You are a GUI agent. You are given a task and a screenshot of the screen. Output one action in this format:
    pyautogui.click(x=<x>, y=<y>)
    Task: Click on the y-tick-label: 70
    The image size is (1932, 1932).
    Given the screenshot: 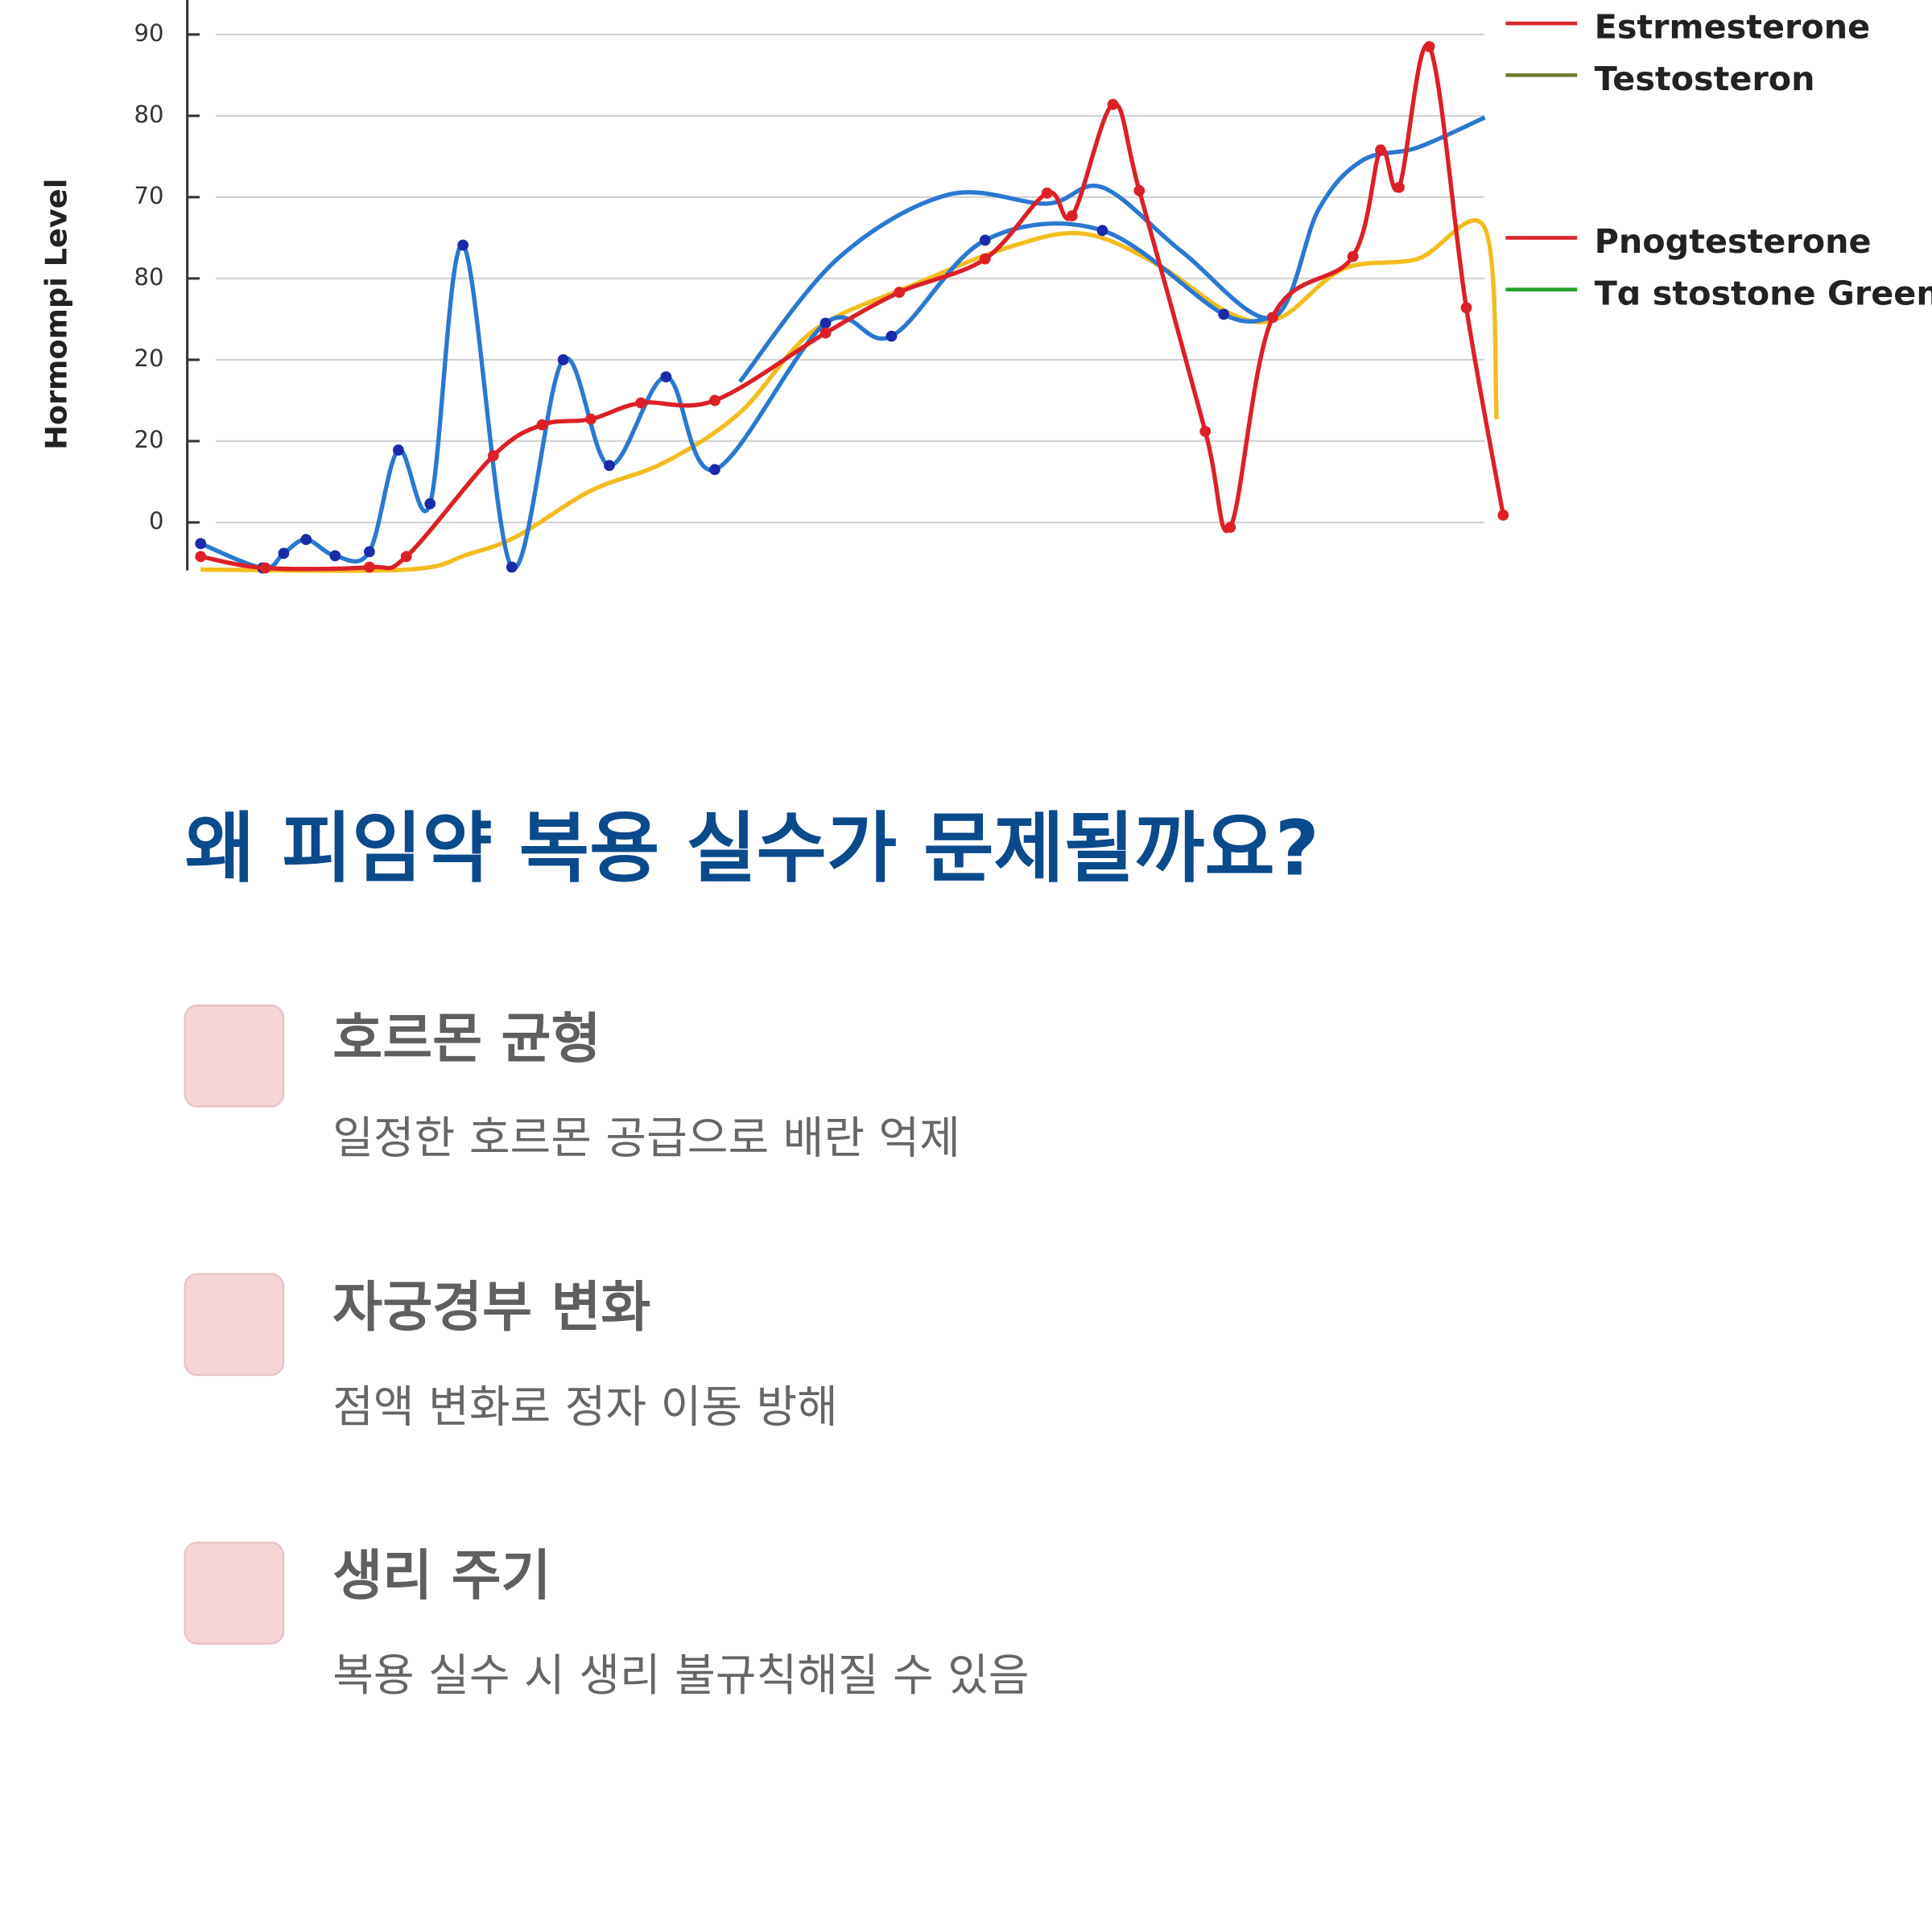 What is the action you would take?
    pyautogui.click(x=149, y=195)
    